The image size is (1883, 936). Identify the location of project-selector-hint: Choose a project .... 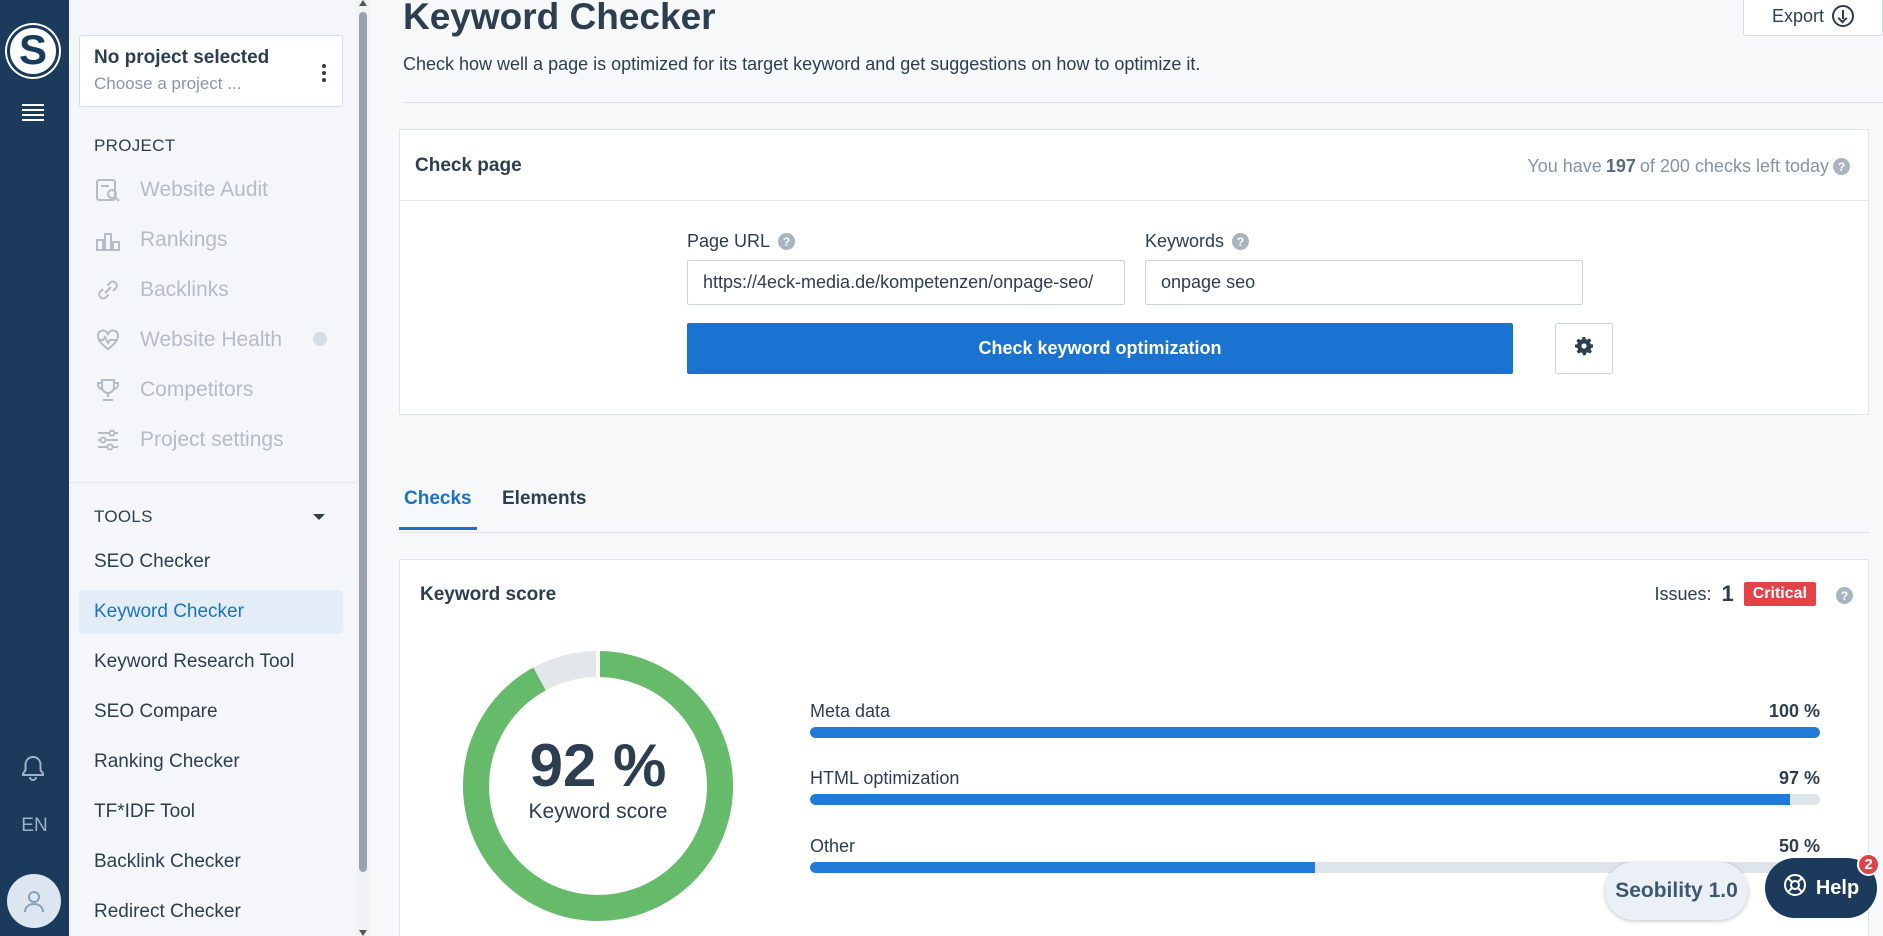
(168, 83).